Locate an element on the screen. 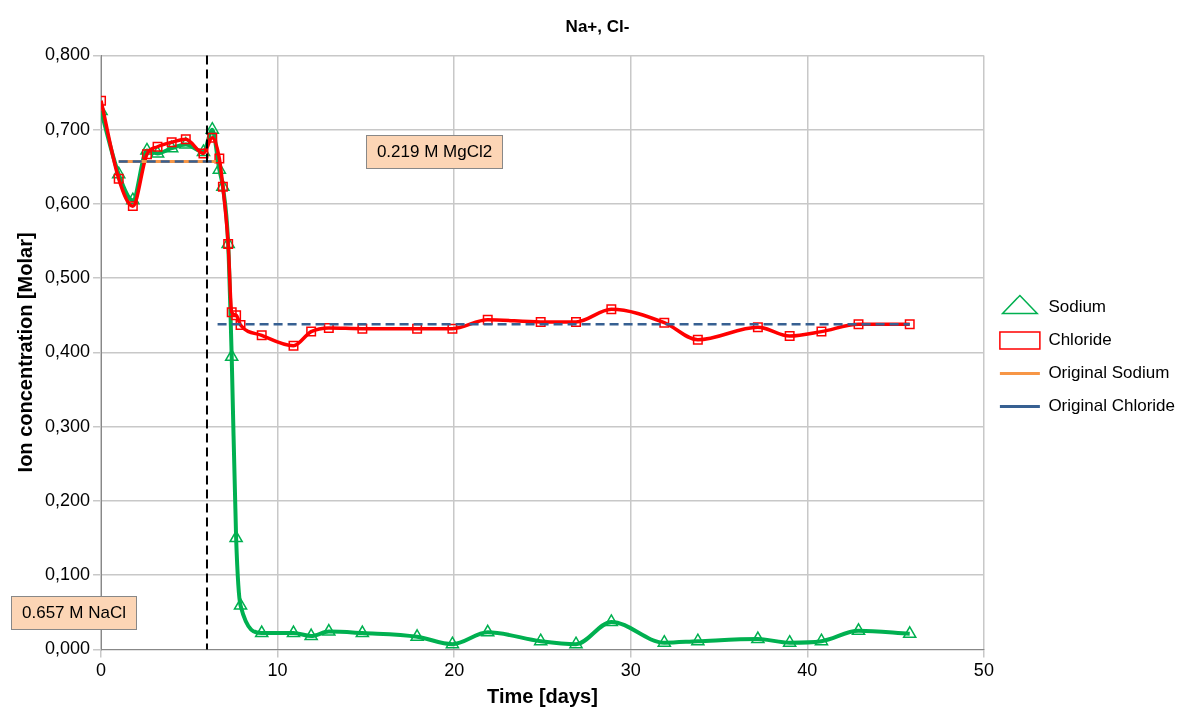  y-tick-label: 0,000 is located at coordinates (68, 648).